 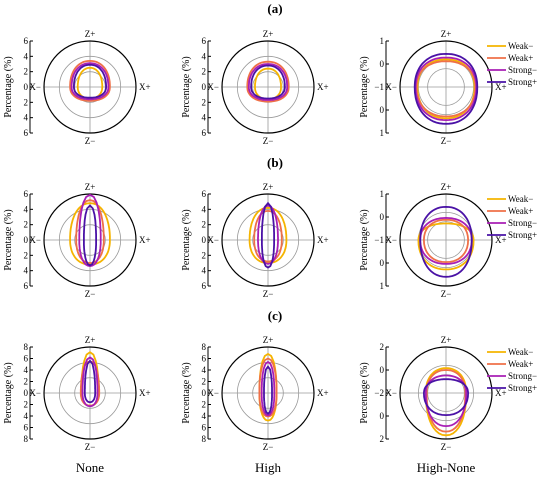 I want to click on polar-panel-1-2: Z+ Z− X− X+ 6 4 2 0 2 4 6 Percentage (%), so click(x=255, y=87).